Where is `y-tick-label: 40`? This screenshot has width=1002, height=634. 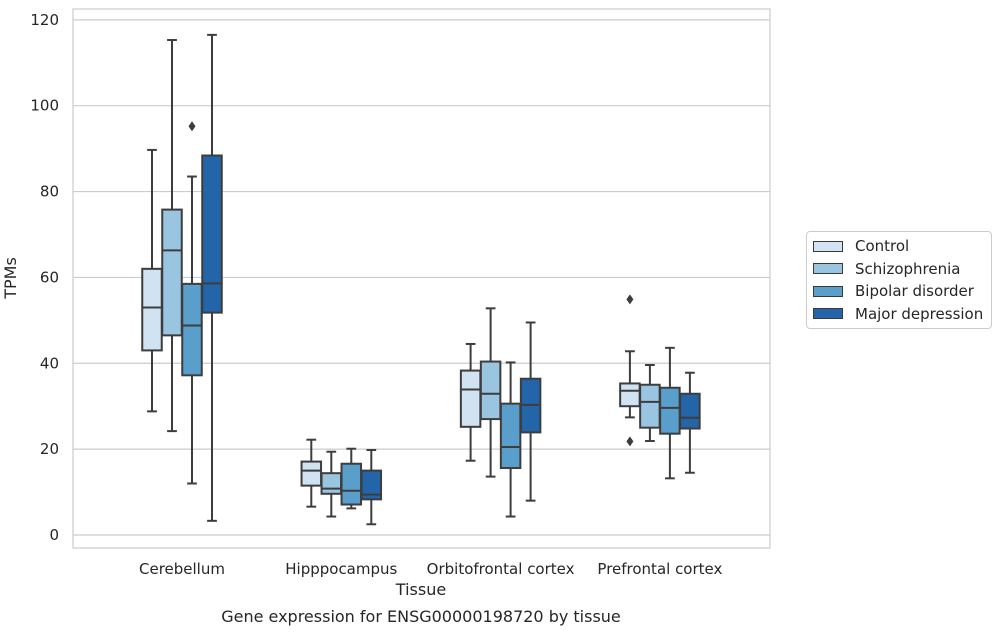 y-tick-label: 40 is located at coordinates (49, 363).